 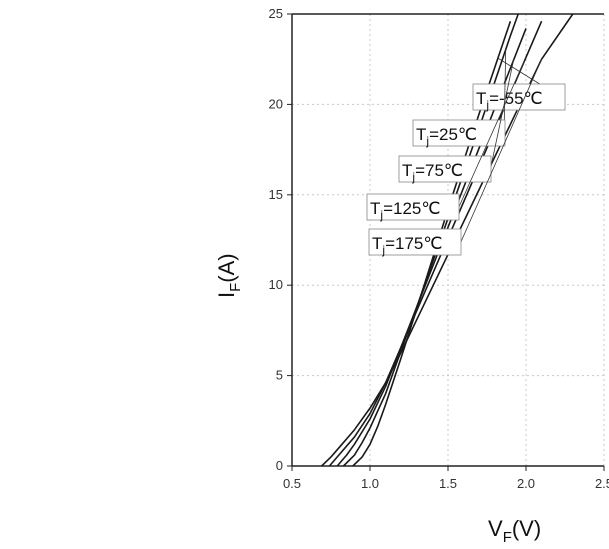 I want to click on temperature-label: Tj=25℃, so click(x=446, y=136).